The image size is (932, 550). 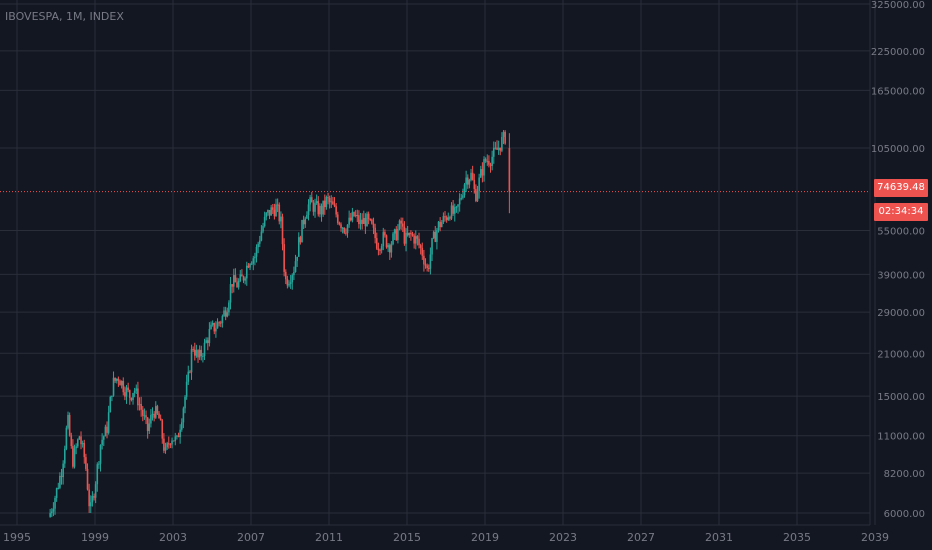 I want to click on countdown-tag: 02:34:34, so click(x=901, y=212).